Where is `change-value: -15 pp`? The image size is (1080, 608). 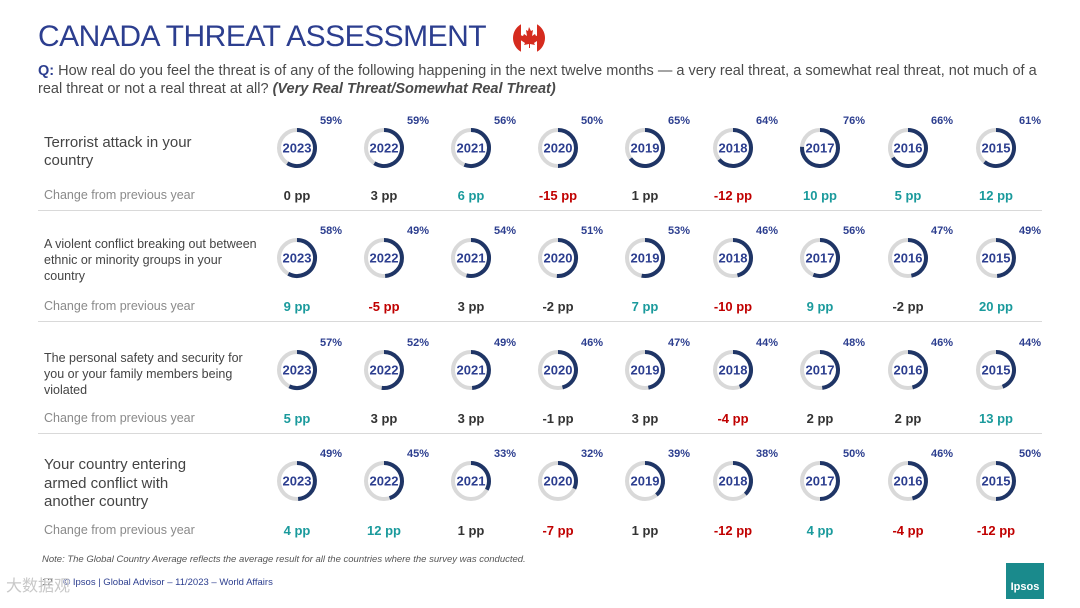 change-value: -15 pp is located at coordinates (558, 195).